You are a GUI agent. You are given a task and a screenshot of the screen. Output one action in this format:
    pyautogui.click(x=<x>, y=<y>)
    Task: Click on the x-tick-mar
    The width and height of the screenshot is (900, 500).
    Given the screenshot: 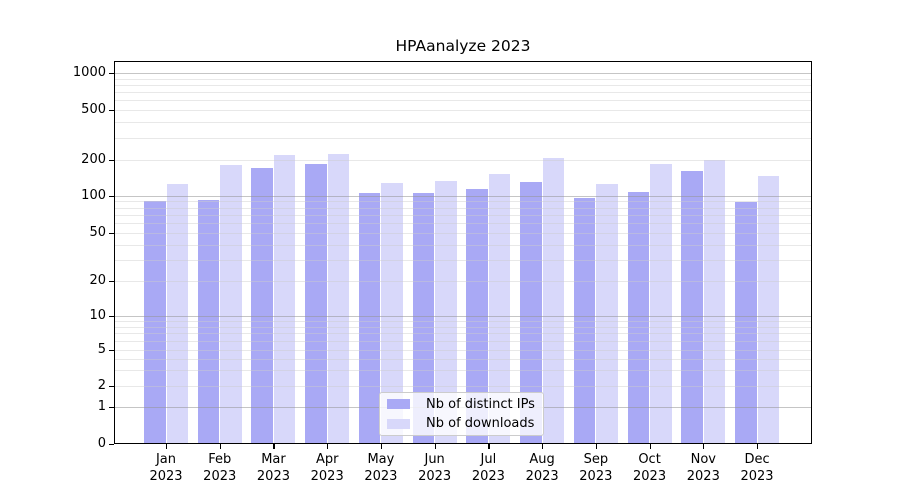 What is the action you would take?
    pyautogui.click(x=274, y=446)
    